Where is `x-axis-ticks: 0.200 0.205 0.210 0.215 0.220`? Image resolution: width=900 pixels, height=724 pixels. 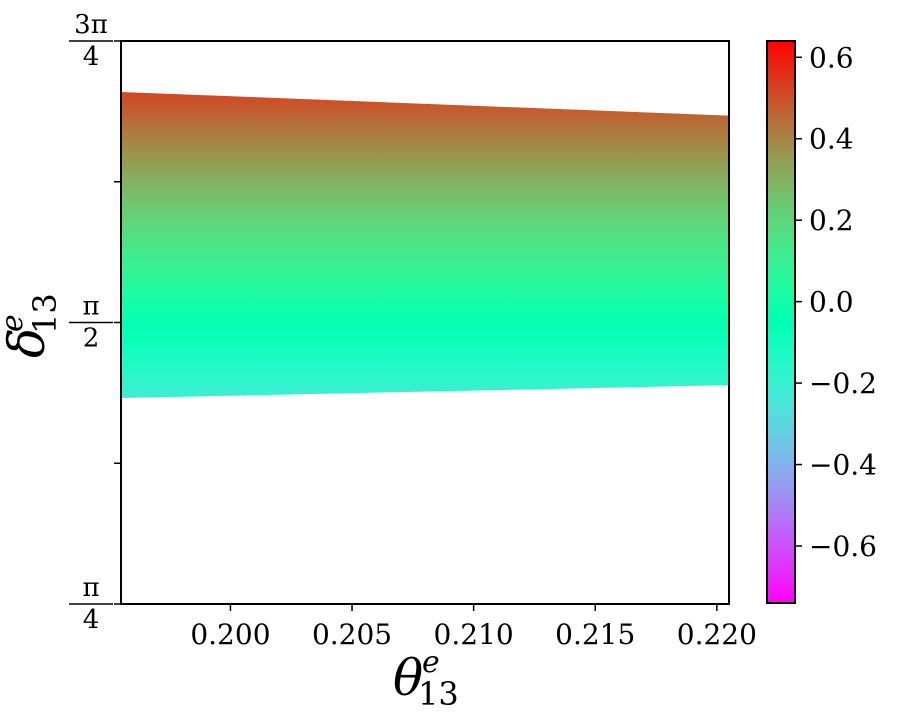 x-axis-ticks: 0.200 0.205 0.210 0.215 0.220 is located at coordinates (473, 627).